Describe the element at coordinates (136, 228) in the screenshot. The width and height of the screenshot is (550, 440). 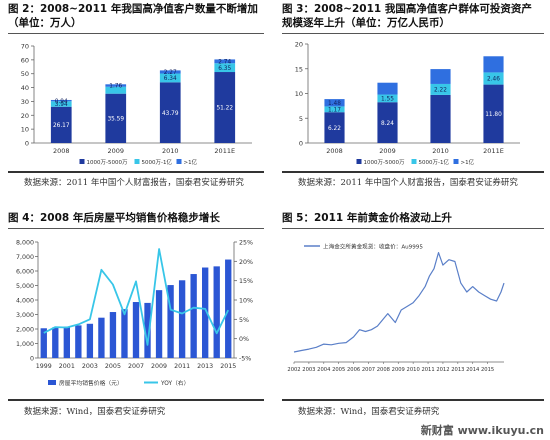
I see `fig4-rule` at that location.